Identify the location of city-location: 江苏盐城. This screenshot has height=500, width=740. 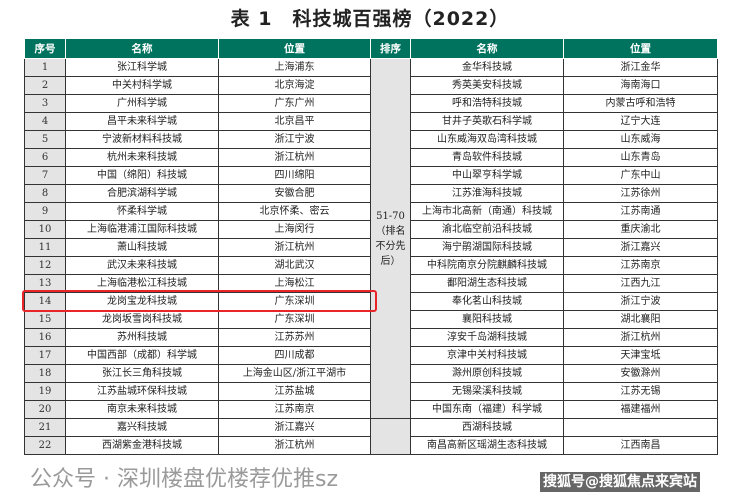
(294, 391).